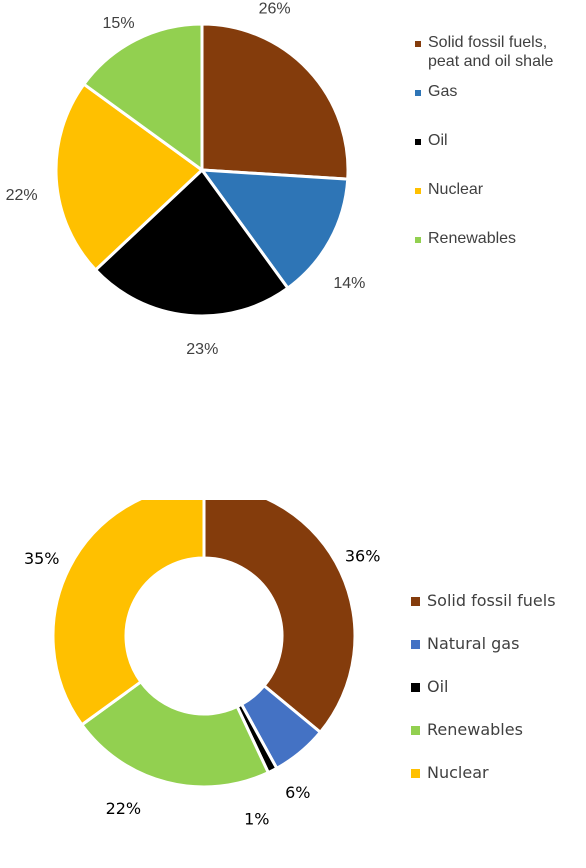  Describe the element at coordinates (202, 349) in the screenshot. I see `pie1-pct-label-3: 23%` at that location.